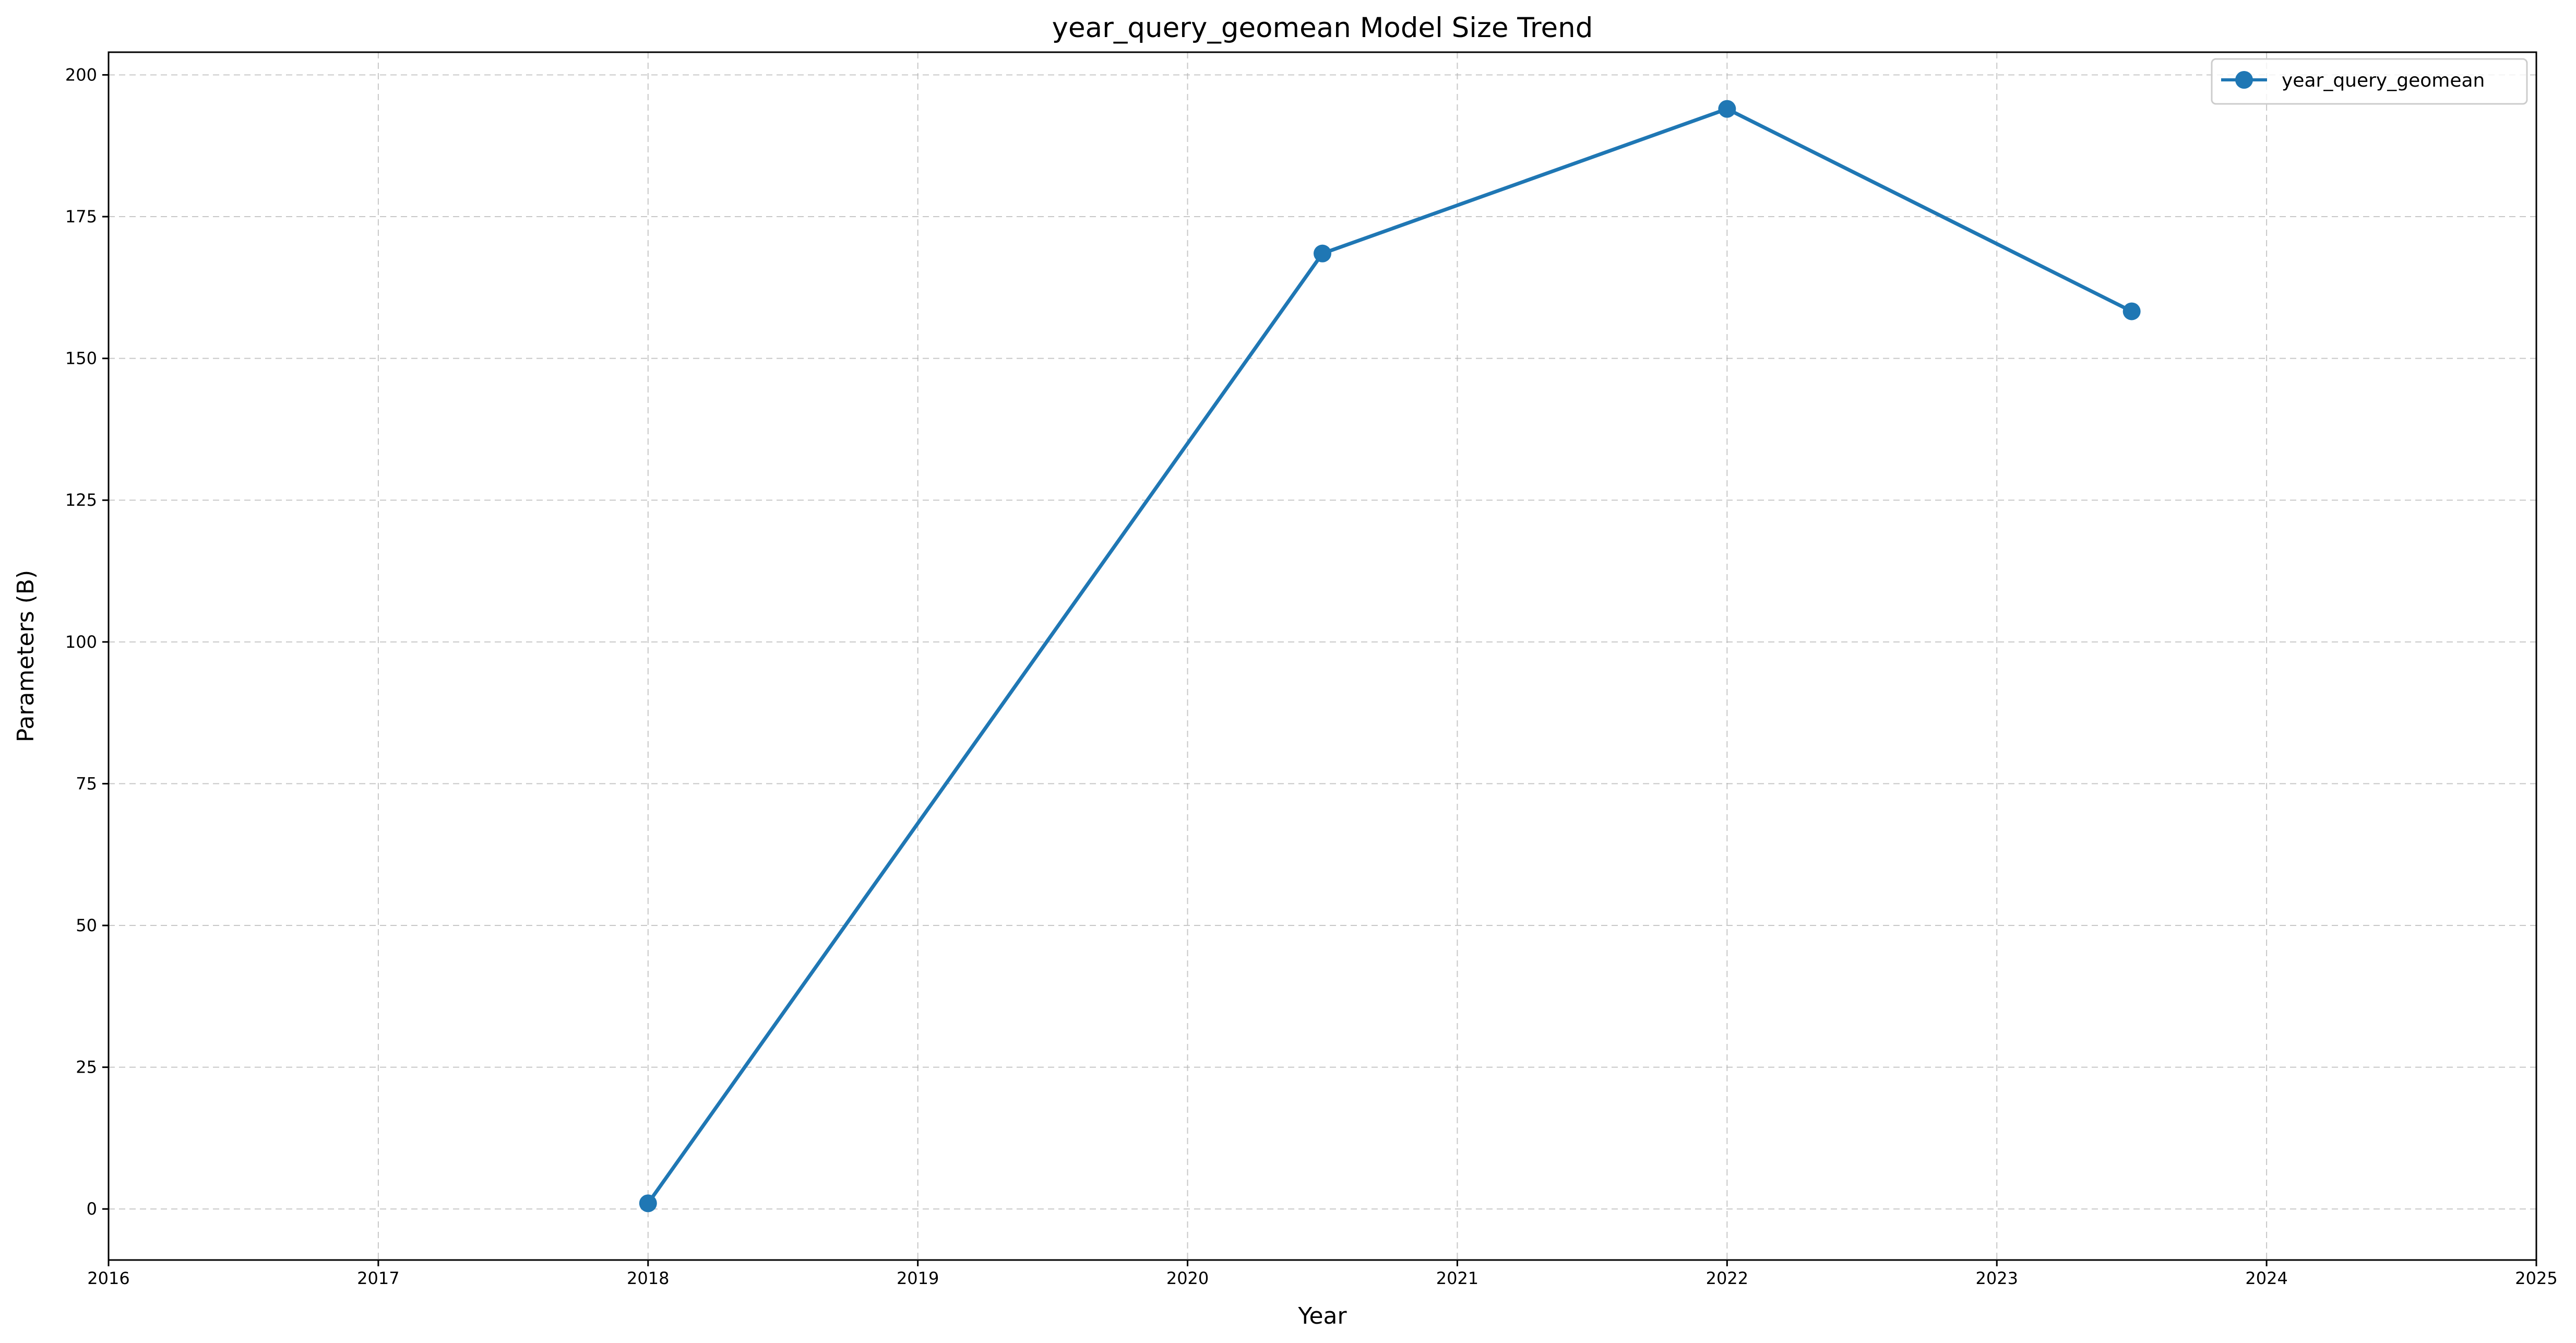 Image resolution: width=2576 pixels, height=1343 pixels. I want to click on y-tick-label: 50, so click(86, 926).